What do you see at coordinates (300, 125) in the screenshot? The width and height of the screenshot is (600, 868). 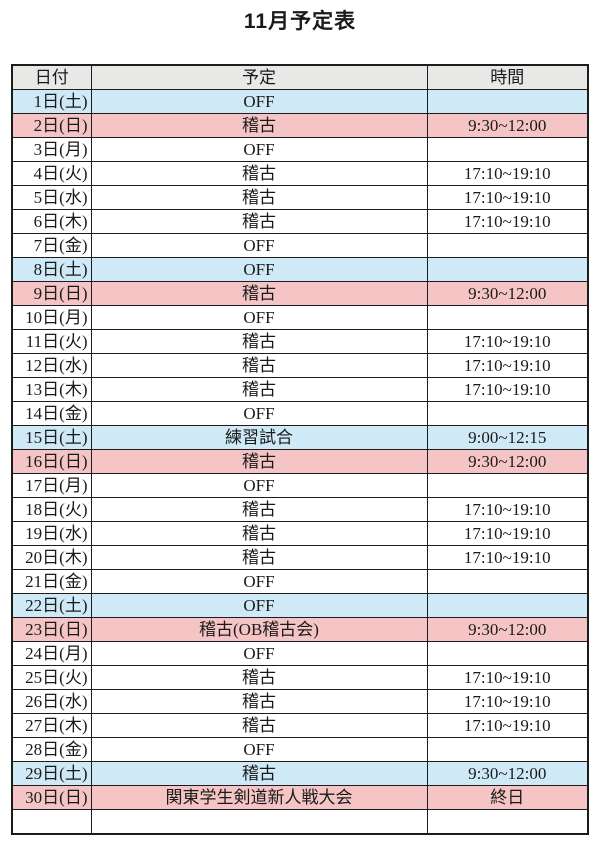 I see `table-row: 2日(日) 稽古 9:30~12:00` at bounding box center [300, 125].